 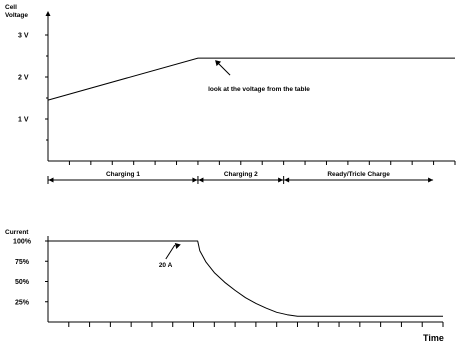 I want to click on phase-label: Charging 2, so click(x=241, y=174).